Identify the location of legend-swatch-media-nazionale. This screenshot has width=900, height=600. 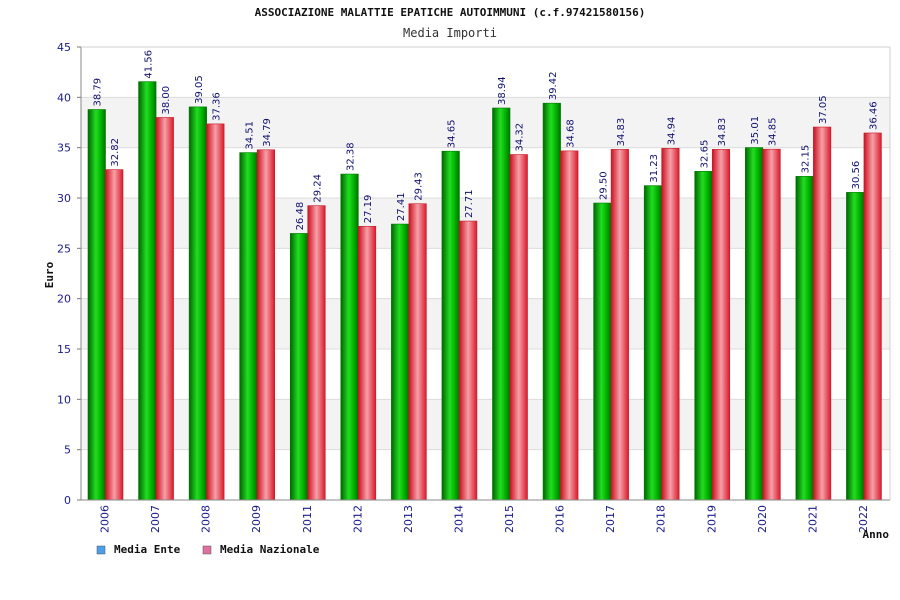
(207, 550).